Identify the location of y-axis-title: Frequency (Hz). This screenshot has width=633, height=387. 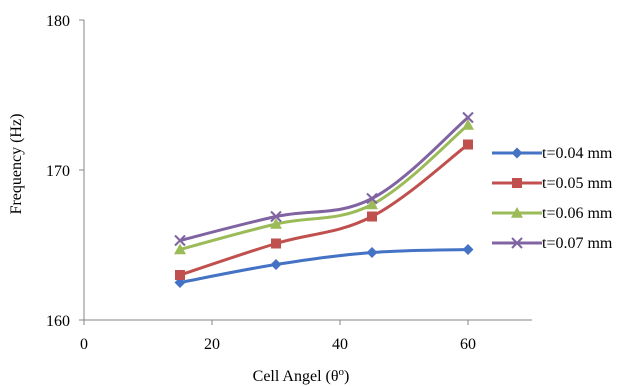
(16, 164).